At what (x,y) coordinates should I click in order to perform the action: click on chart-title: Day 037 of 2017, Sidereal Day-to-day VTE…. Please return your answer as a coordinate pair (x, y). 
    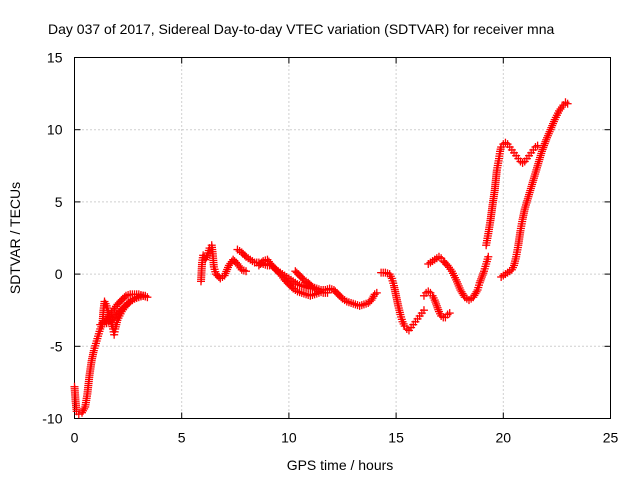
    Looking at the image, I should click on (301, 29).